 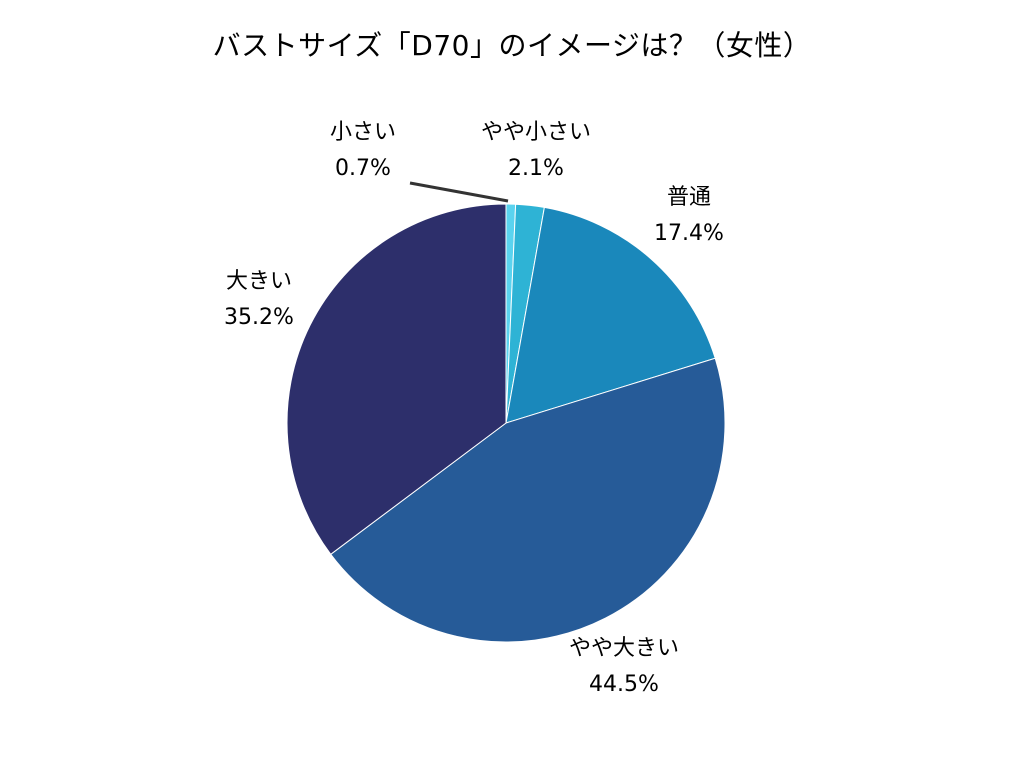 I want to click on slice-category-label: やや小さい, so click(x=536, y=132).